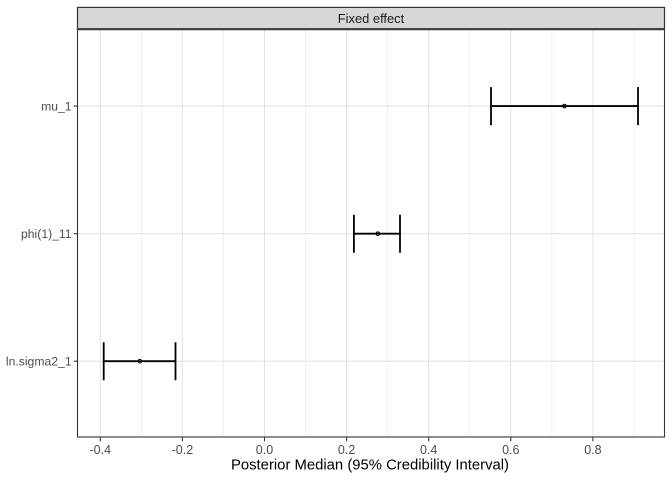  I want to click on svg-text: ln.sigma2_1, so click(39, 361).